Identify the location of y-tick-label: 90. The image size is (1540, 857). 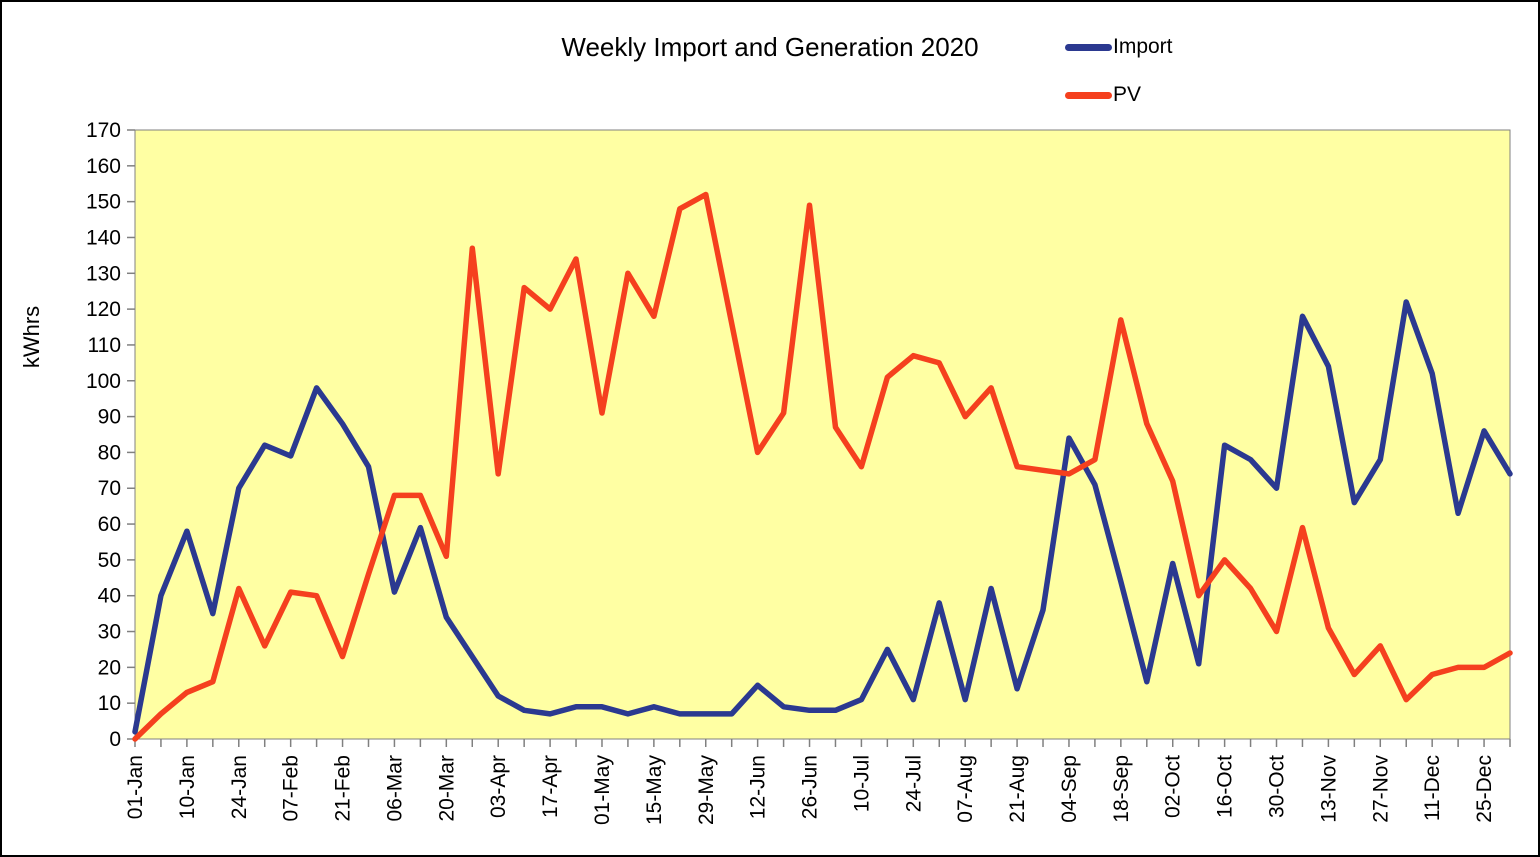
(109, 417).